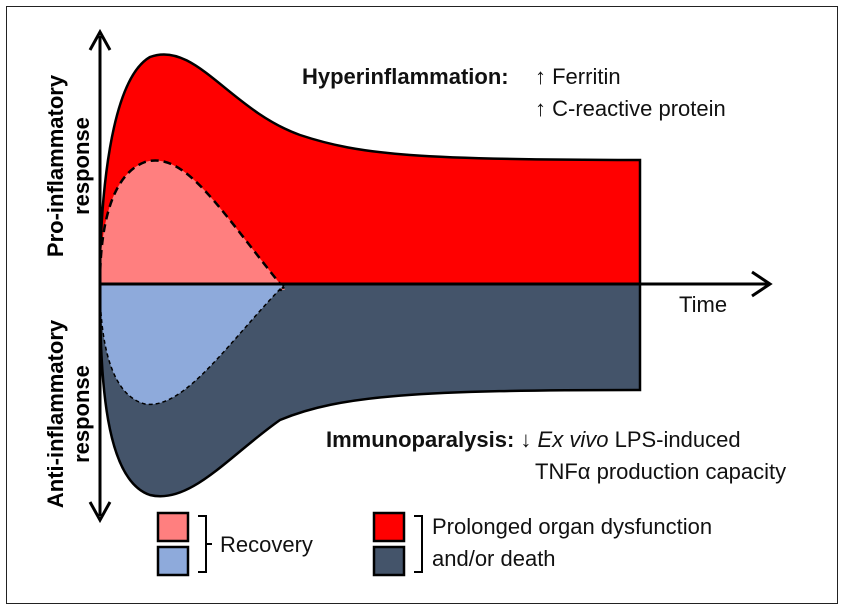 This screenshot has width=848, height=614. Describe the element at coordinates (573, 439) in the screenshot. I see `immunoparalysis-italic: Ex vivo` at that location.